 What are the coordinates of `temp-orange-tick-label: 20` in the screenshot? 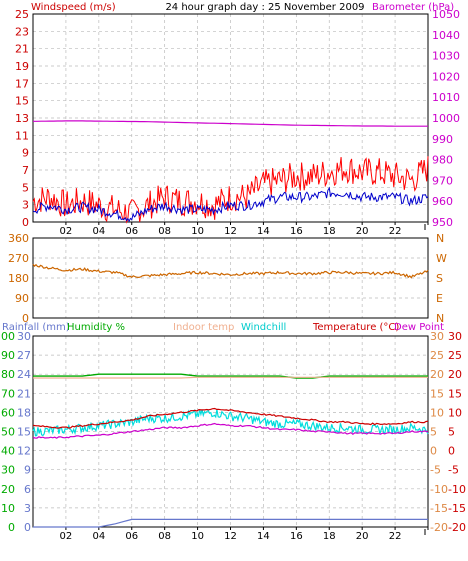 It's located at (437, 374).